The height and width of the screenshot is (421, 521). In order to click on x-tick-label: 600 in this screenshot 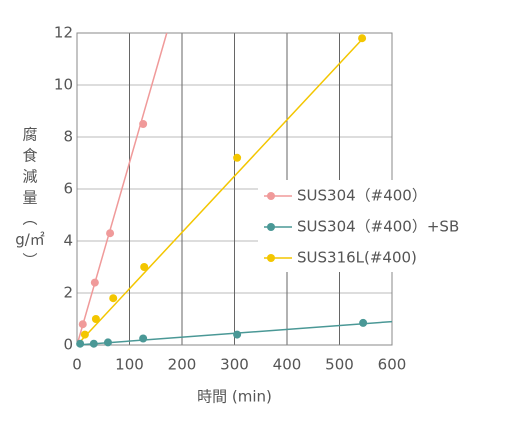, I will do `click(392, 365)`.